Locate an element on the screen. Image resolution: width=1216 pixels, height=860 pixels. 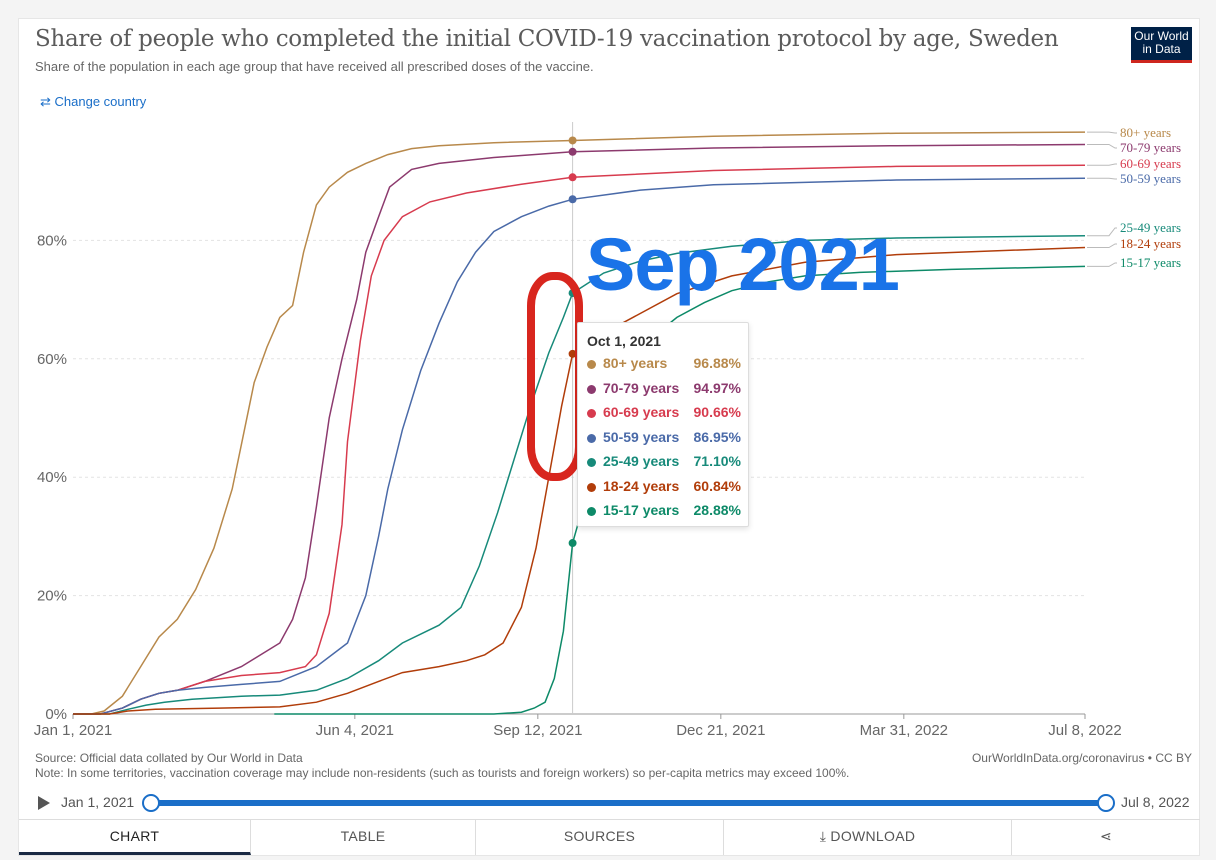
series-end-label: 80+ years is located at coordinates (1145, 132).